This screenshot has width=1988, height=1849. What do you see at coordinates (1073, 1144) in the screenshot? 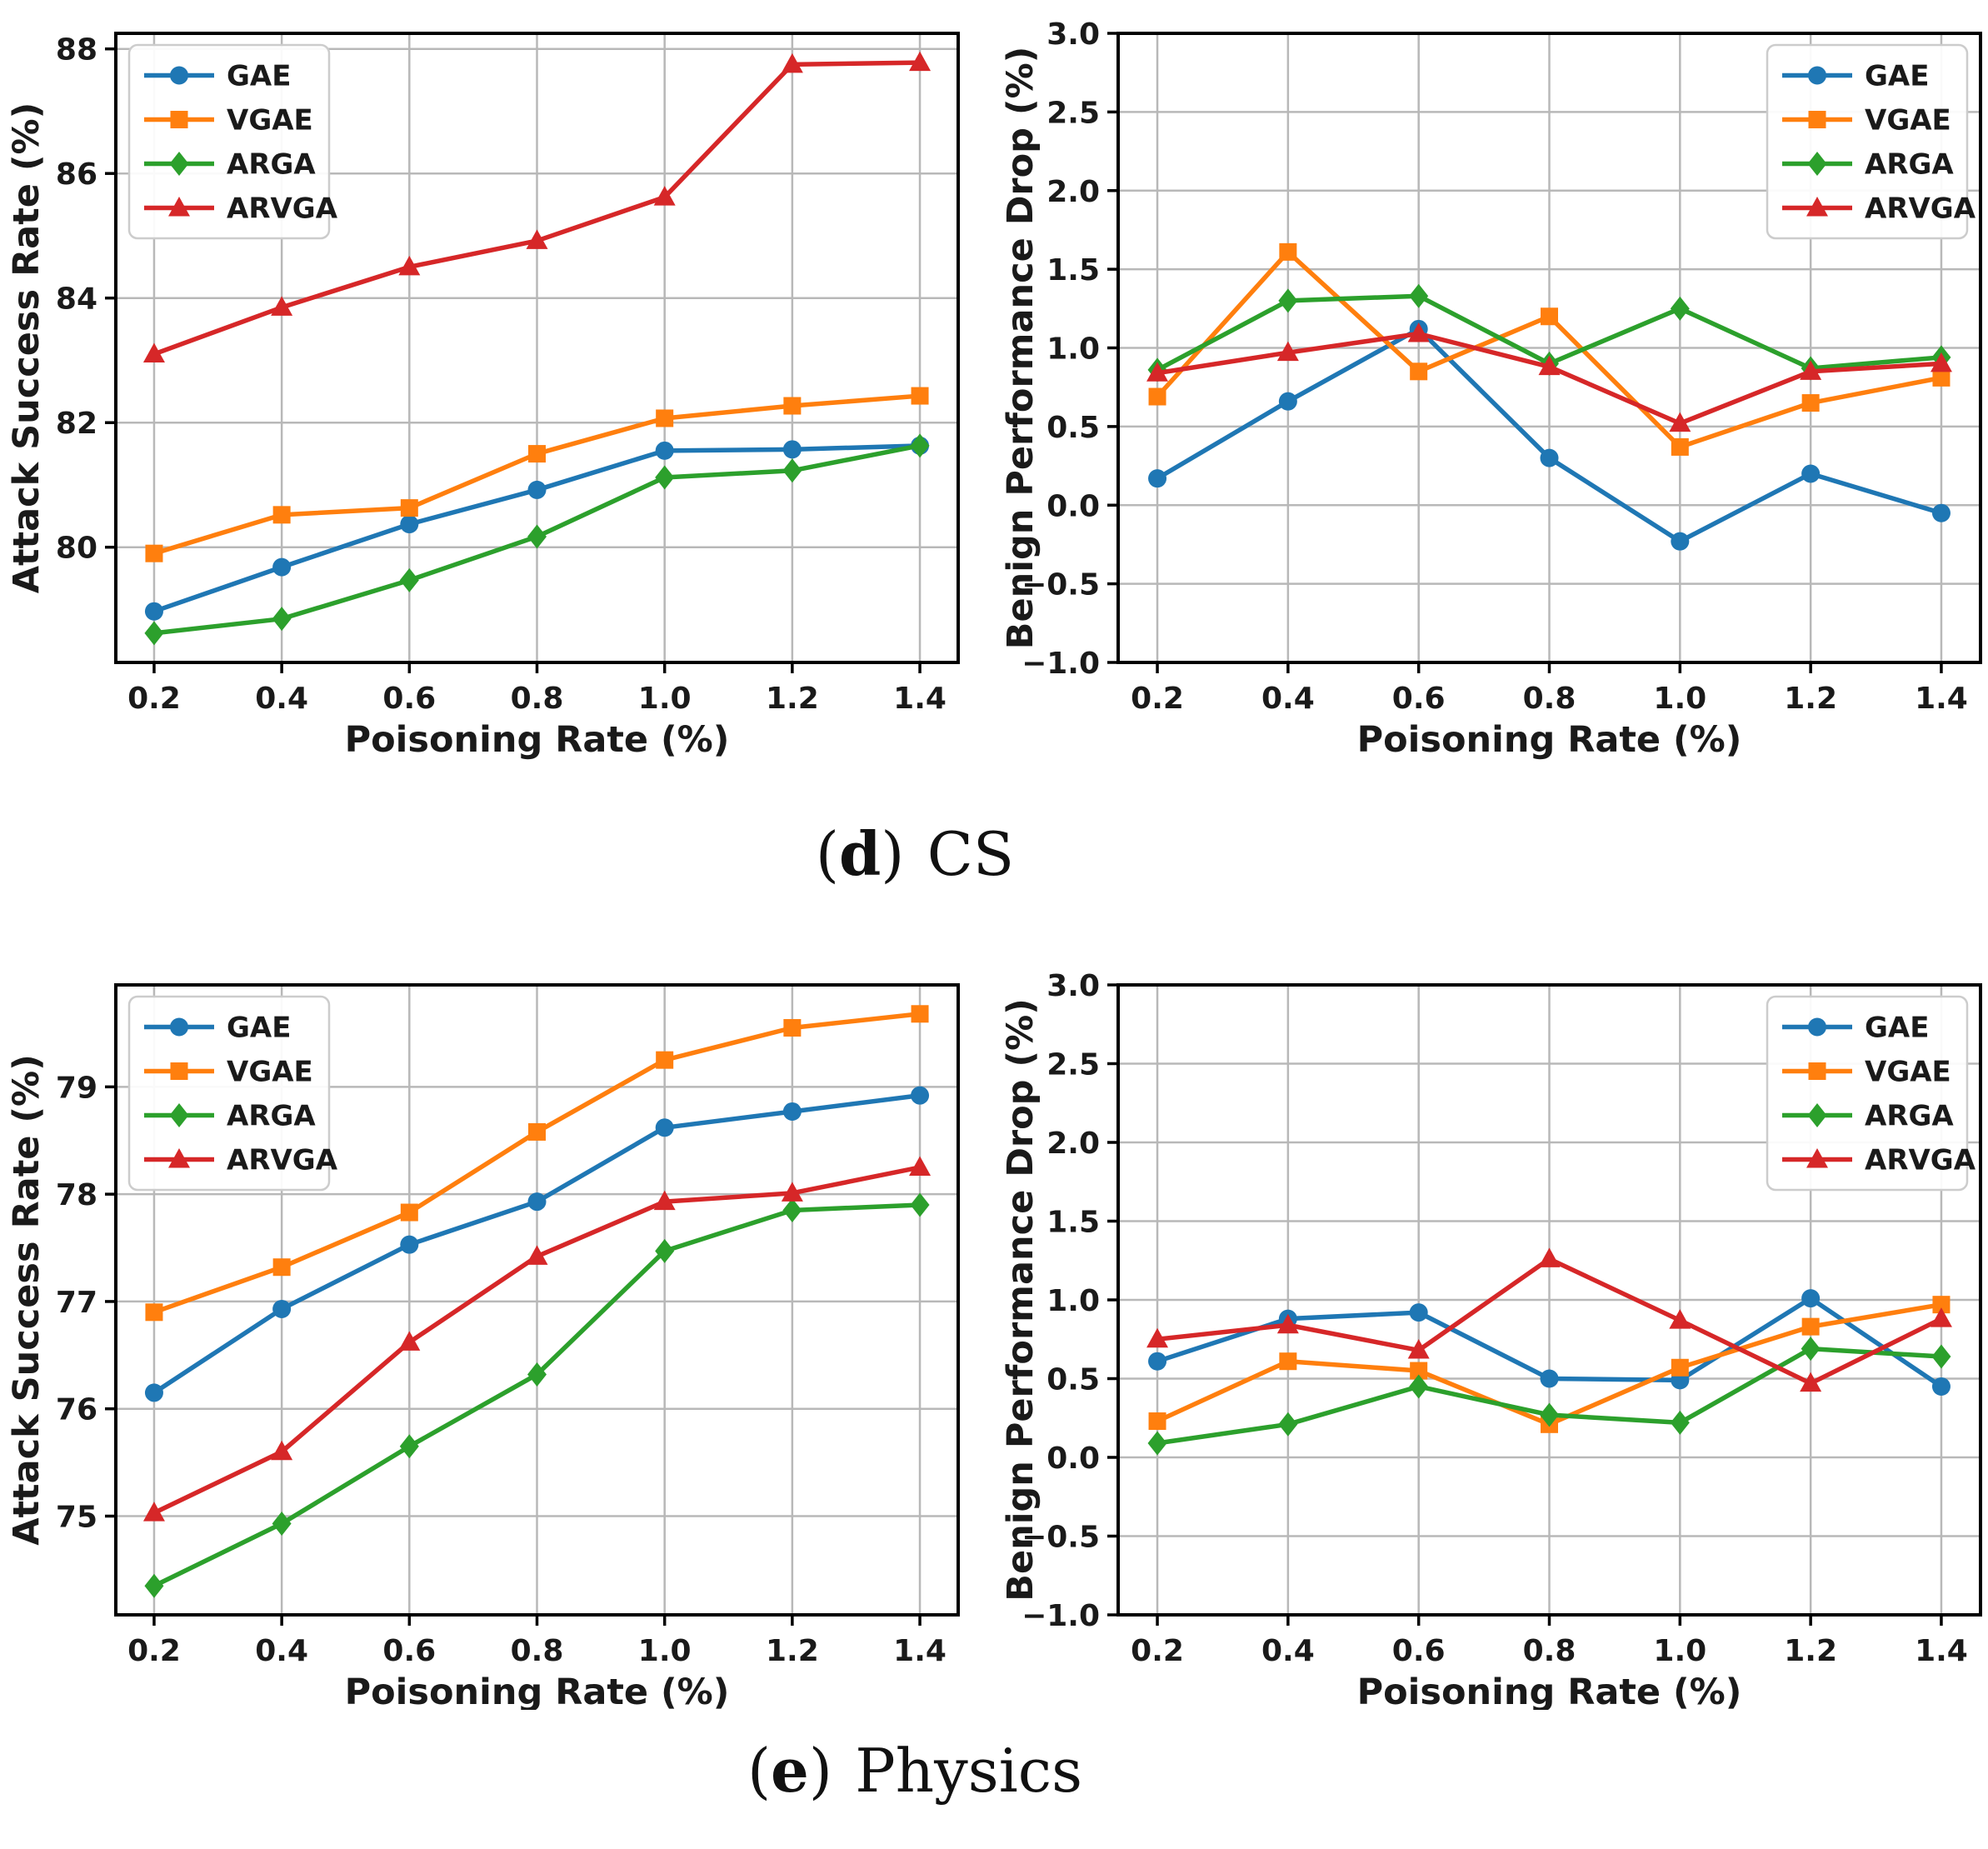
I see `y-tick-label: 2.0` at bounding box center [1073, 1144].